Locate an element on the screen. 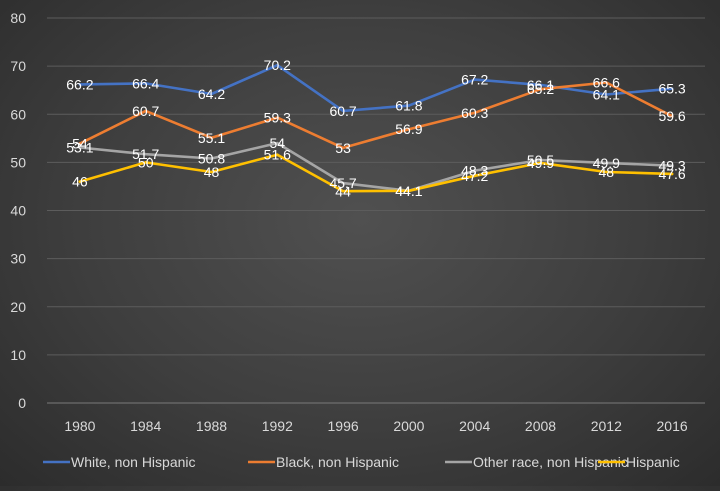 Image resolution: width=720 pixels, height=491 pixels. data-label: 50.5 is located at coordinates (540, 160).